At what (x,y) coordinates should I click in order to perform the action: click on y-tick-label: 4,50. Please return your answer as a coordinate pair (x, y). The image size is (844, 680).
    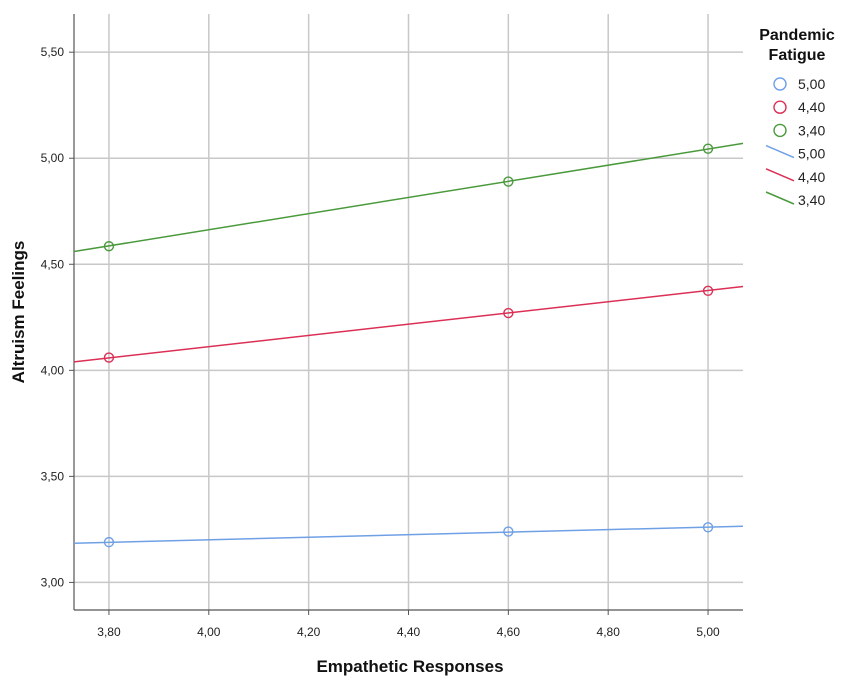
    Looking at the image, I should click on (53, 264).